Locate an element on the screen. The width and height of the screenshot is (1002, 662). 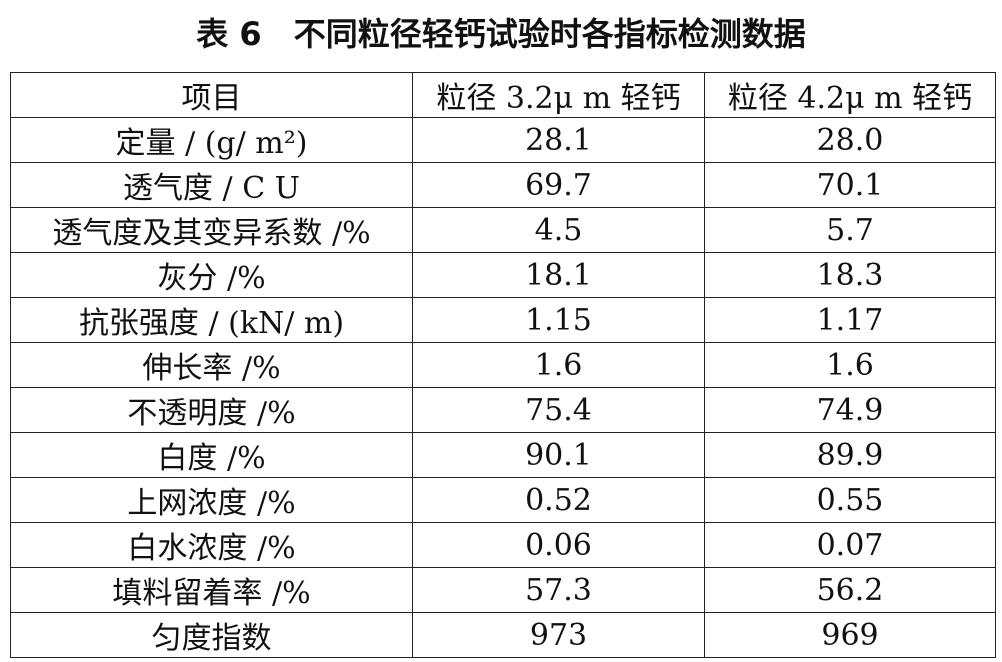
table-row: 上网浓度 /% 0.52 0.55 is located at coordinates (503, 500).